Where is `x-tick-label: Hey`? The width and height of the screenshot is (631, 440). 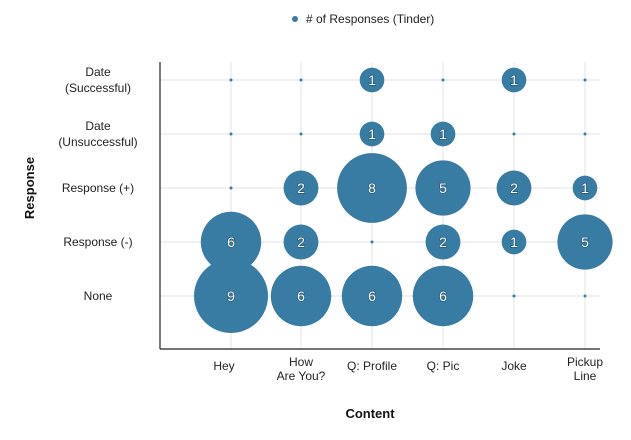
x-tick-label: Hey is located at coordinates (223, 366).